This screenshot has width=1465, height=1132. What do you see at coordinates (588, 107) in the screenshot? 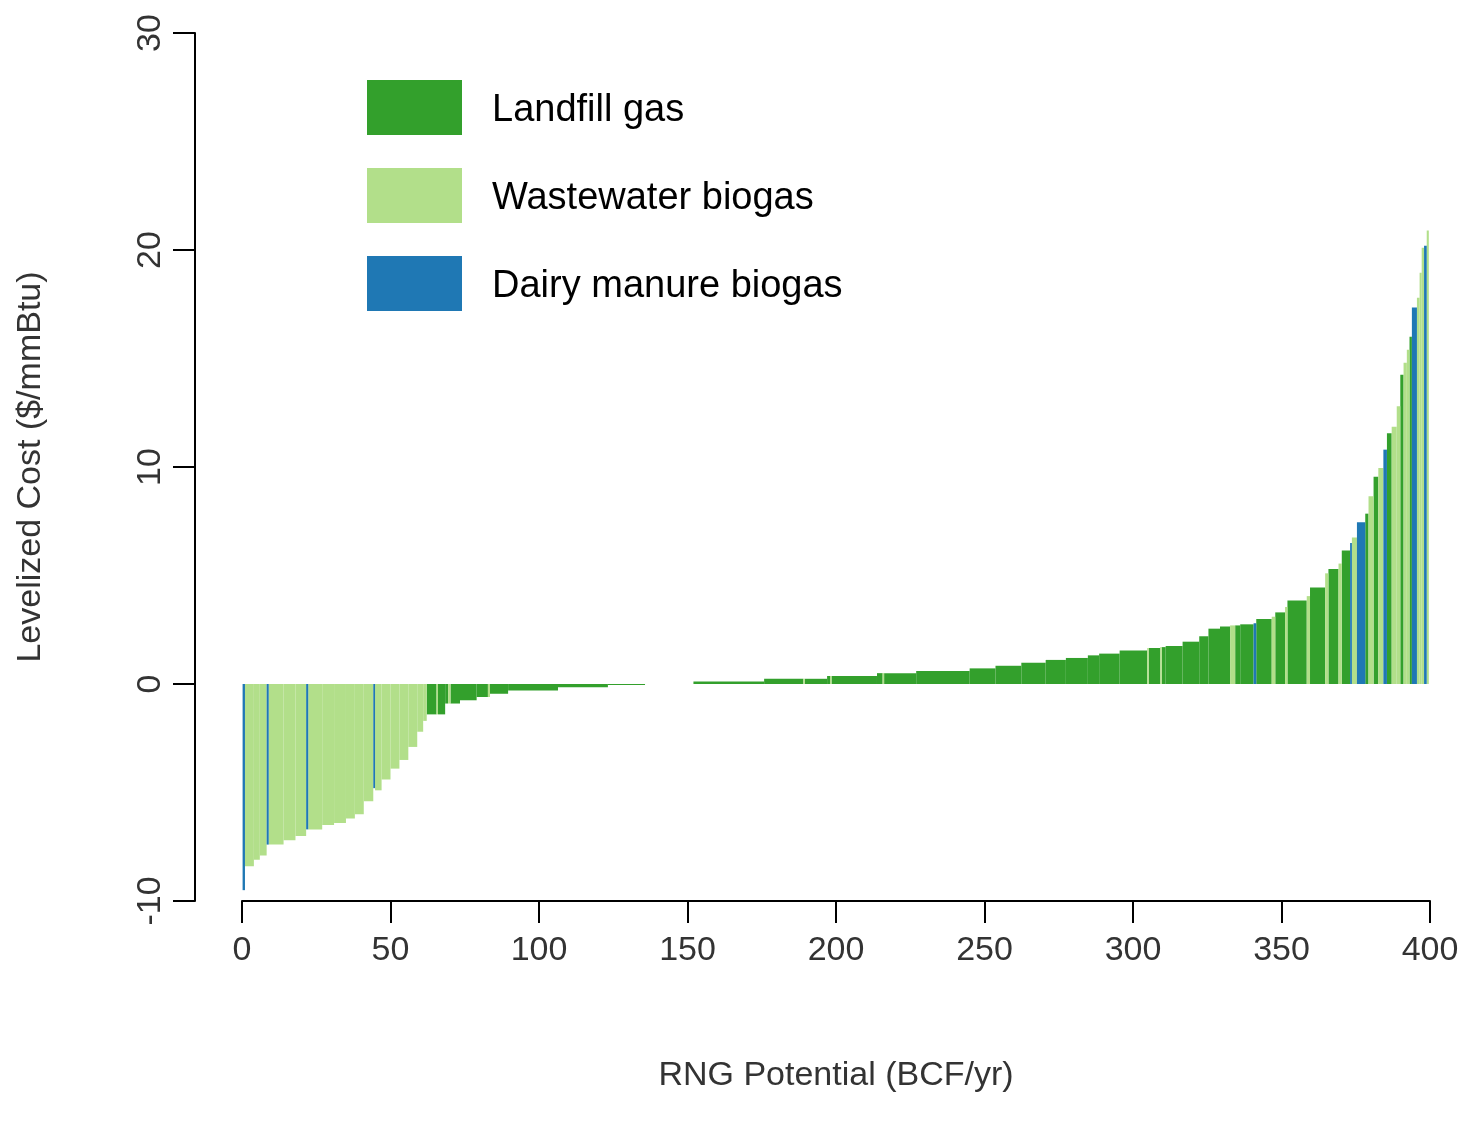
I see `legend-label: Landfill gas` at bounding box center [588, 107].